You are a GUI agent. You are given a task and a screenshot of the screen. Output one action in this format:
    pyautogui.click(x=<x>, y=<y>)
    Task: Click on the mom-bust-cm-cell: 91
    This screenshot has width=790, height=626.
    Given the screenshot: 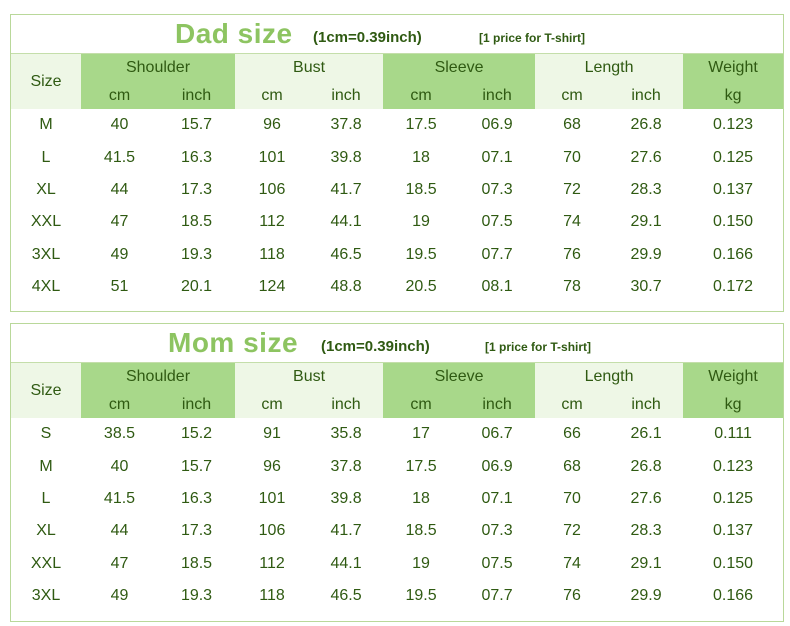 What is the action you would take?
    pyautogui.click(x=272, y=434)
    